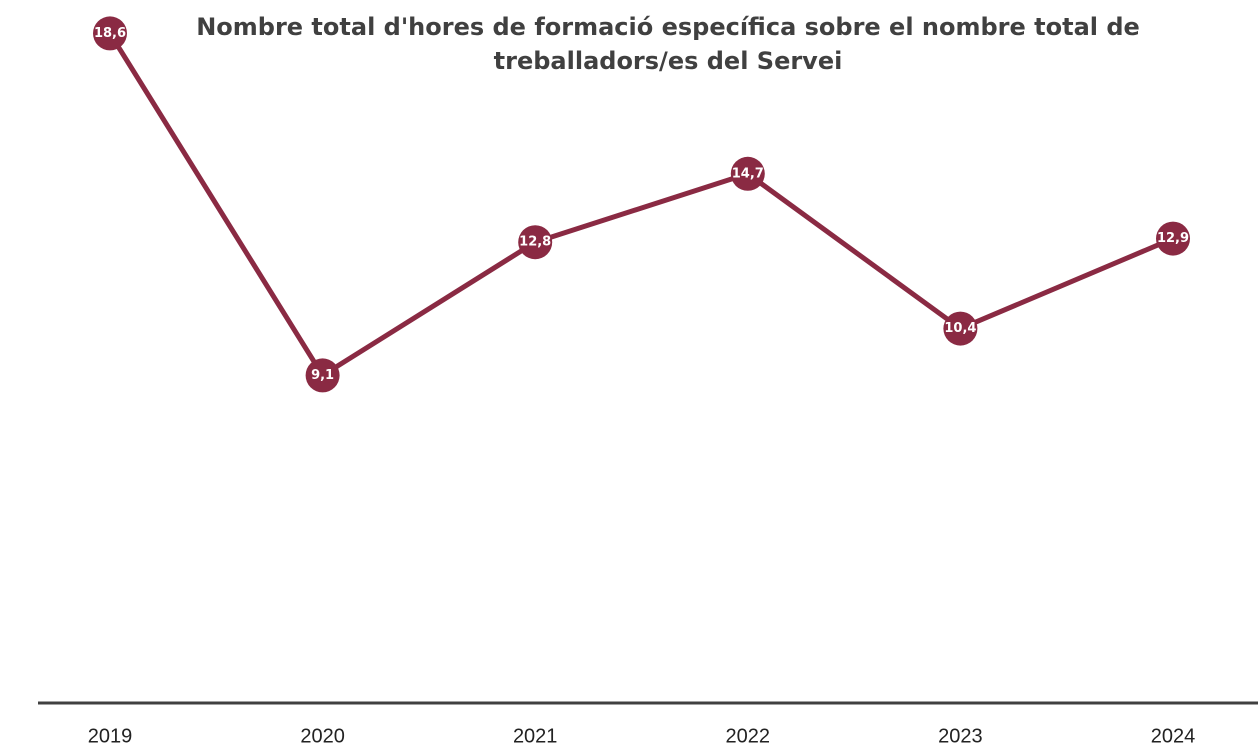 This screenshot has height=747, width=1258. I want to click on data-label: 12,9, so click(1173, 238).